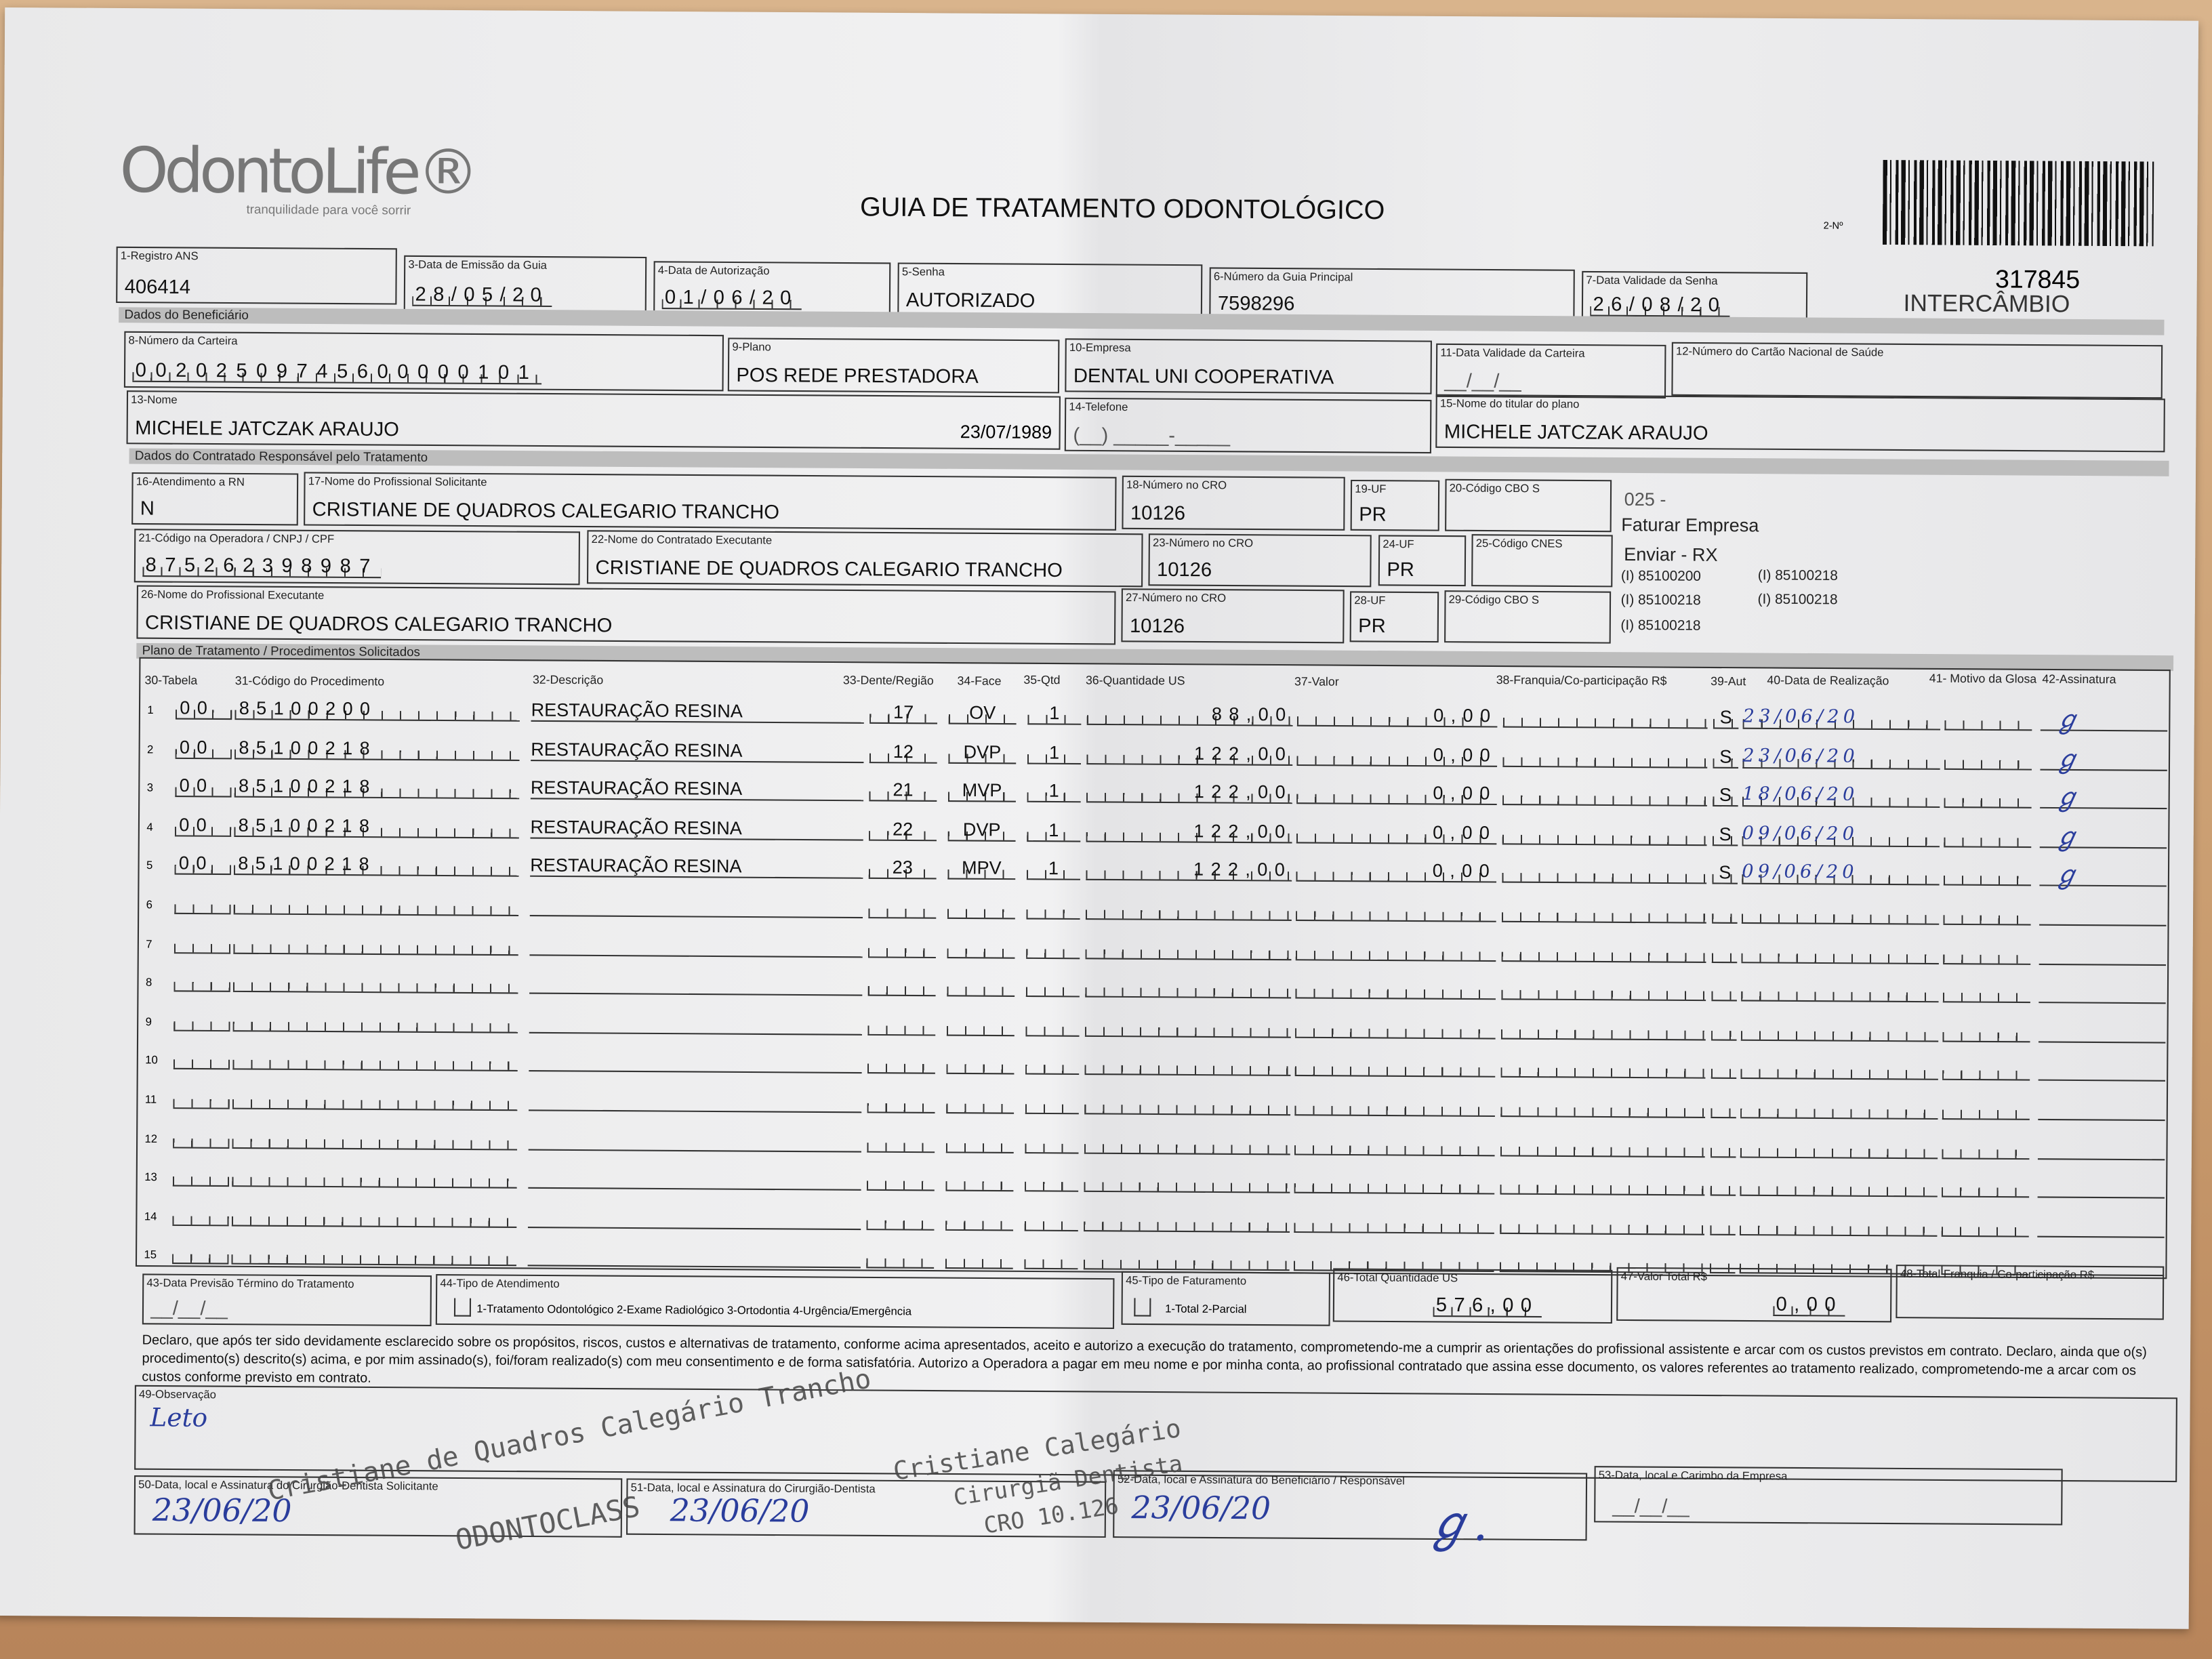  I want to click on cell-face: OV, so click(982, 713).